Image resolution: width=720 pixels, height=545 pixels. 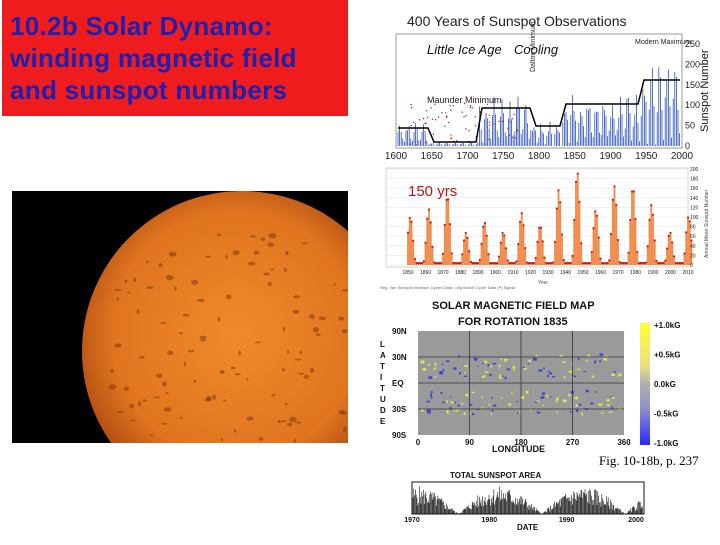 I want to click on map-y-ticks: 90N 30N EQ 30S 90S, so click(x=399, y=383).